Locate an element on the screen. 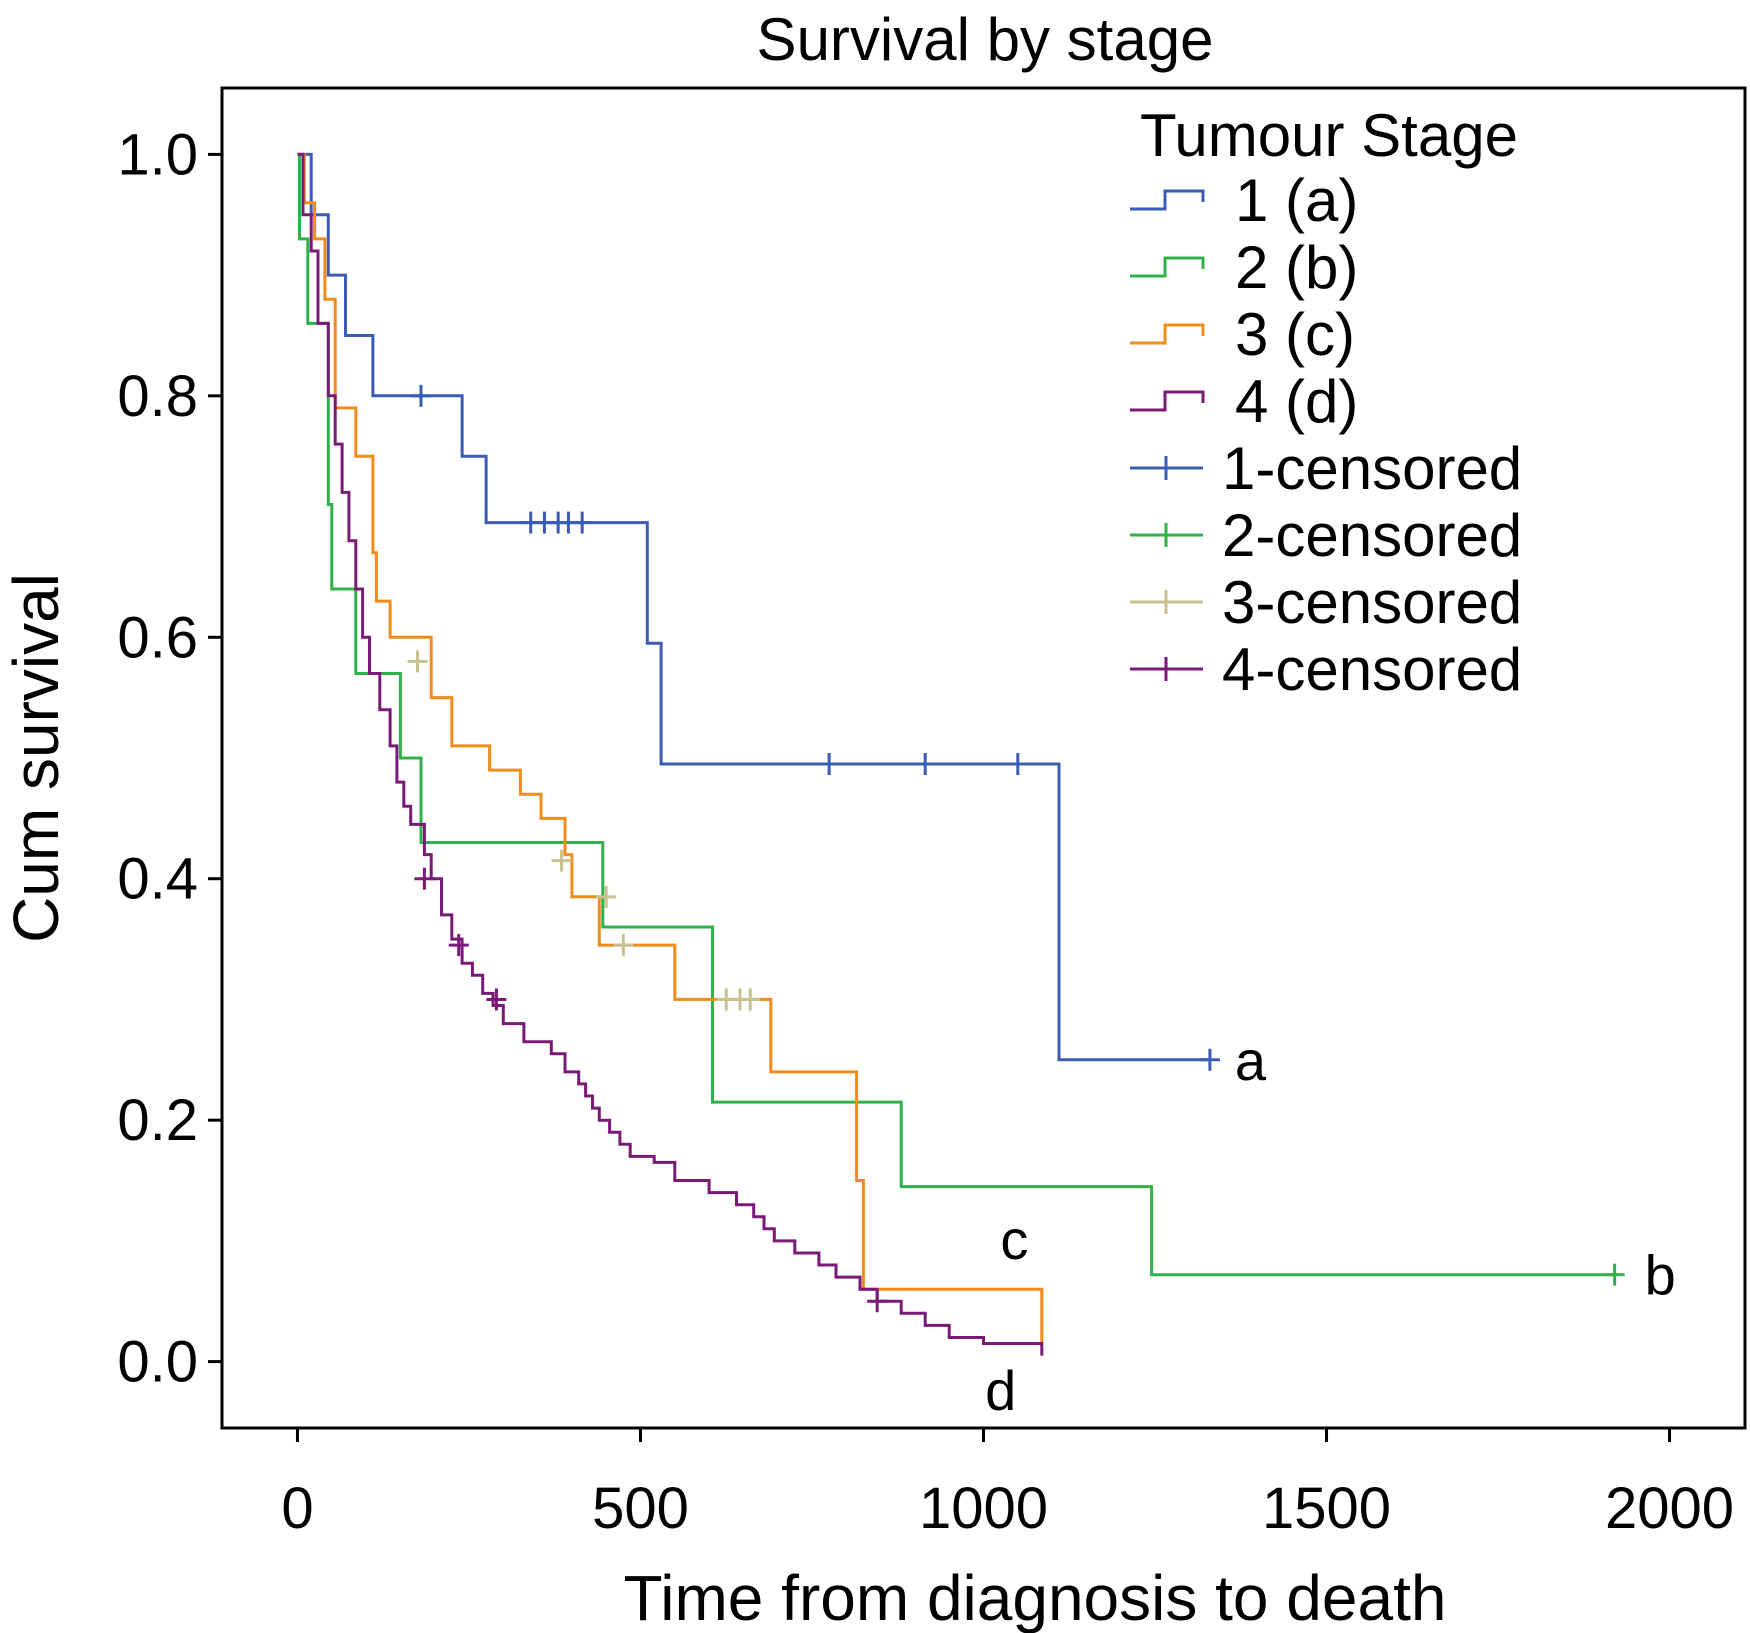 This screenshot has width=1750, height=1633. y-axis: 0.0 0.2 0.4 0.6 0.8 1.0 is located at coordinates (169, 758).